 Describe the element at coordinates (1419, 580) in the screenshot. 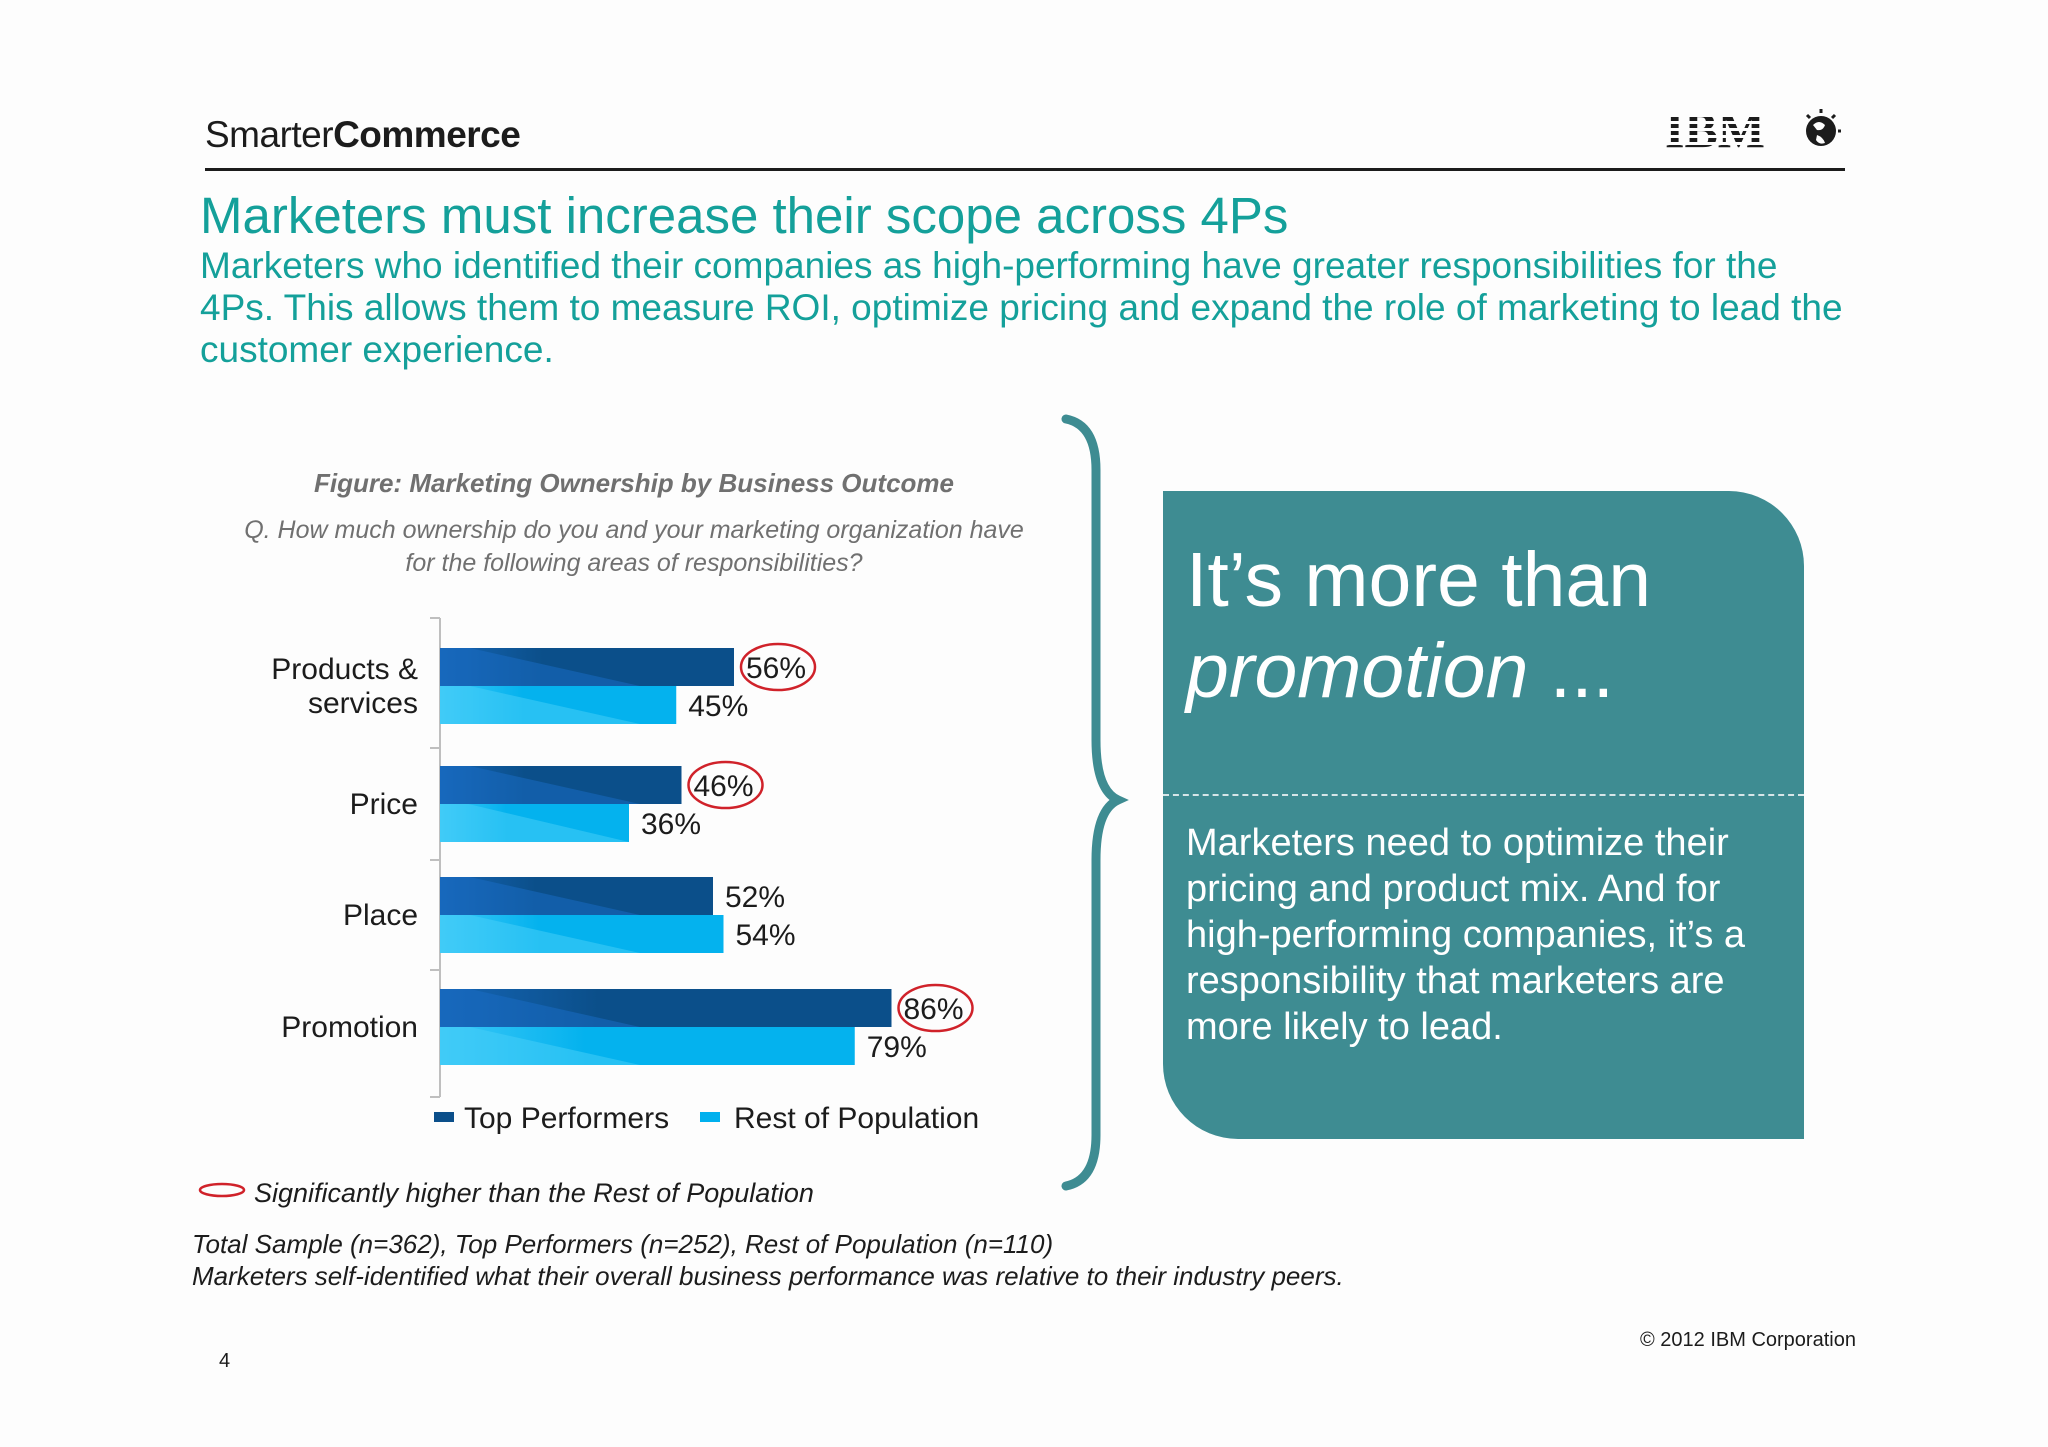

I see `callout-headline-line1: It’s more than` at that location.